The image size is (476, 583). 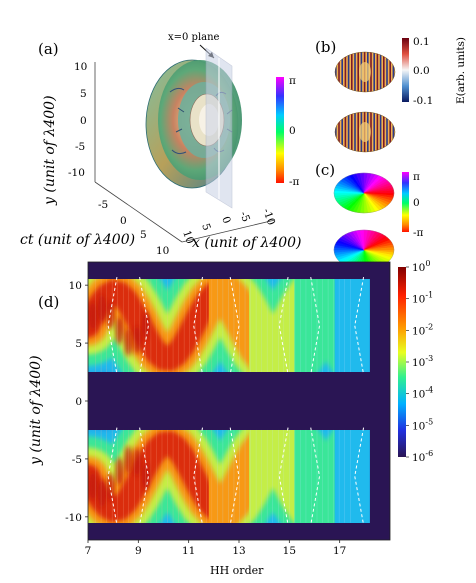 I want to click on x-axis-label-d: HH order, so click(x=237, y=570).